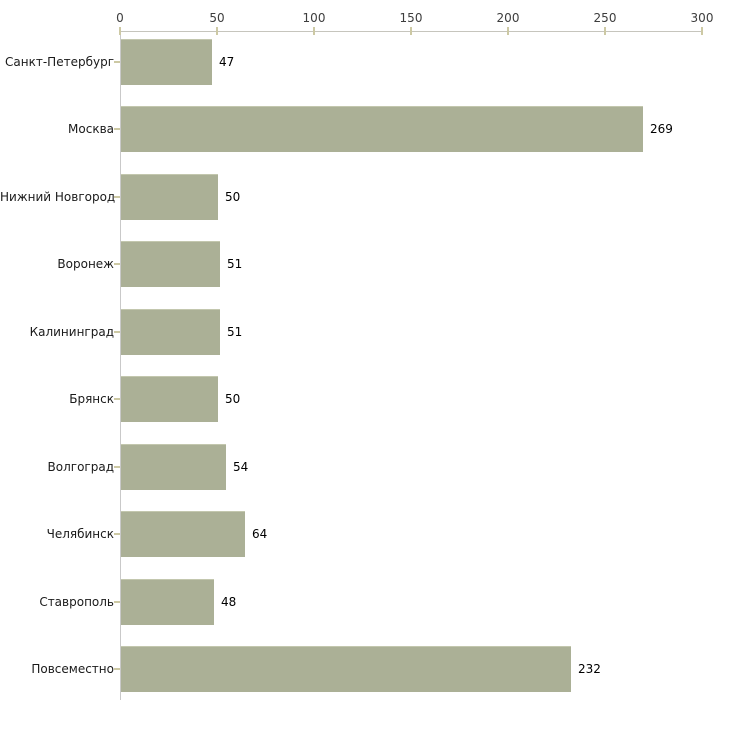 The width and height of the screenshot is (730, 730). Describe the element at coordinates (58, 196) in the screenshot. I see `category-label: Нижний Новгород` at that location.